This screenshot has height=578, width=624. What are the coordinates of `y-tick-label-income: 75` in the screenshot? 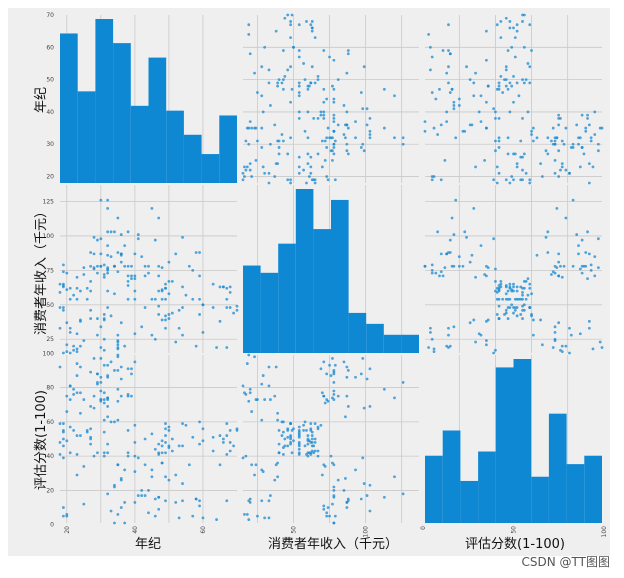 It's located at (50, 270).